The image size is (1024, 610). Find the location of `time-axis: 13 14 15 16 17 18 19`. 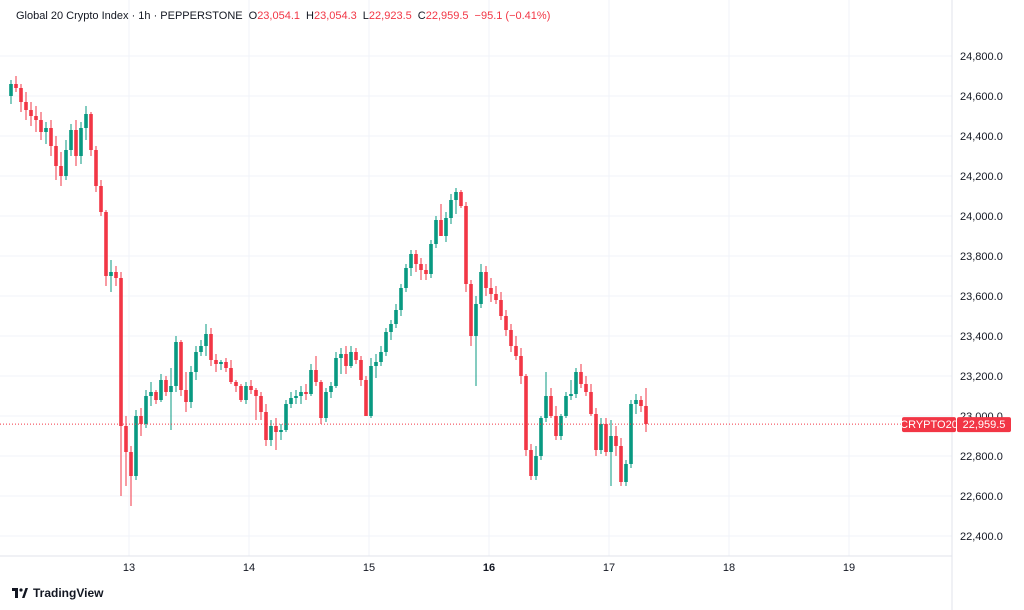

time-axis: 13 14 15 16 17 18 19 is located at coordinates (489, 568).